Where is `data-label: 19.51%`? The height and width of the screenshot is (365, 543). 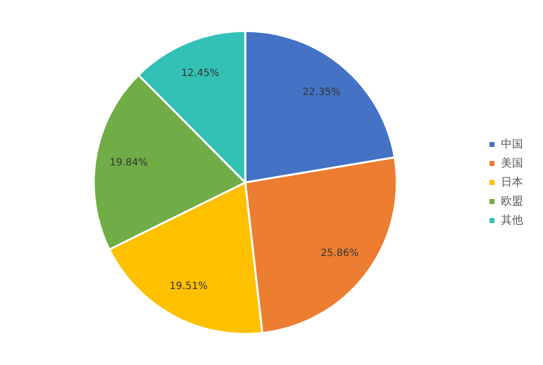 data-label: 19.51% is located at coordinates (189, 286).